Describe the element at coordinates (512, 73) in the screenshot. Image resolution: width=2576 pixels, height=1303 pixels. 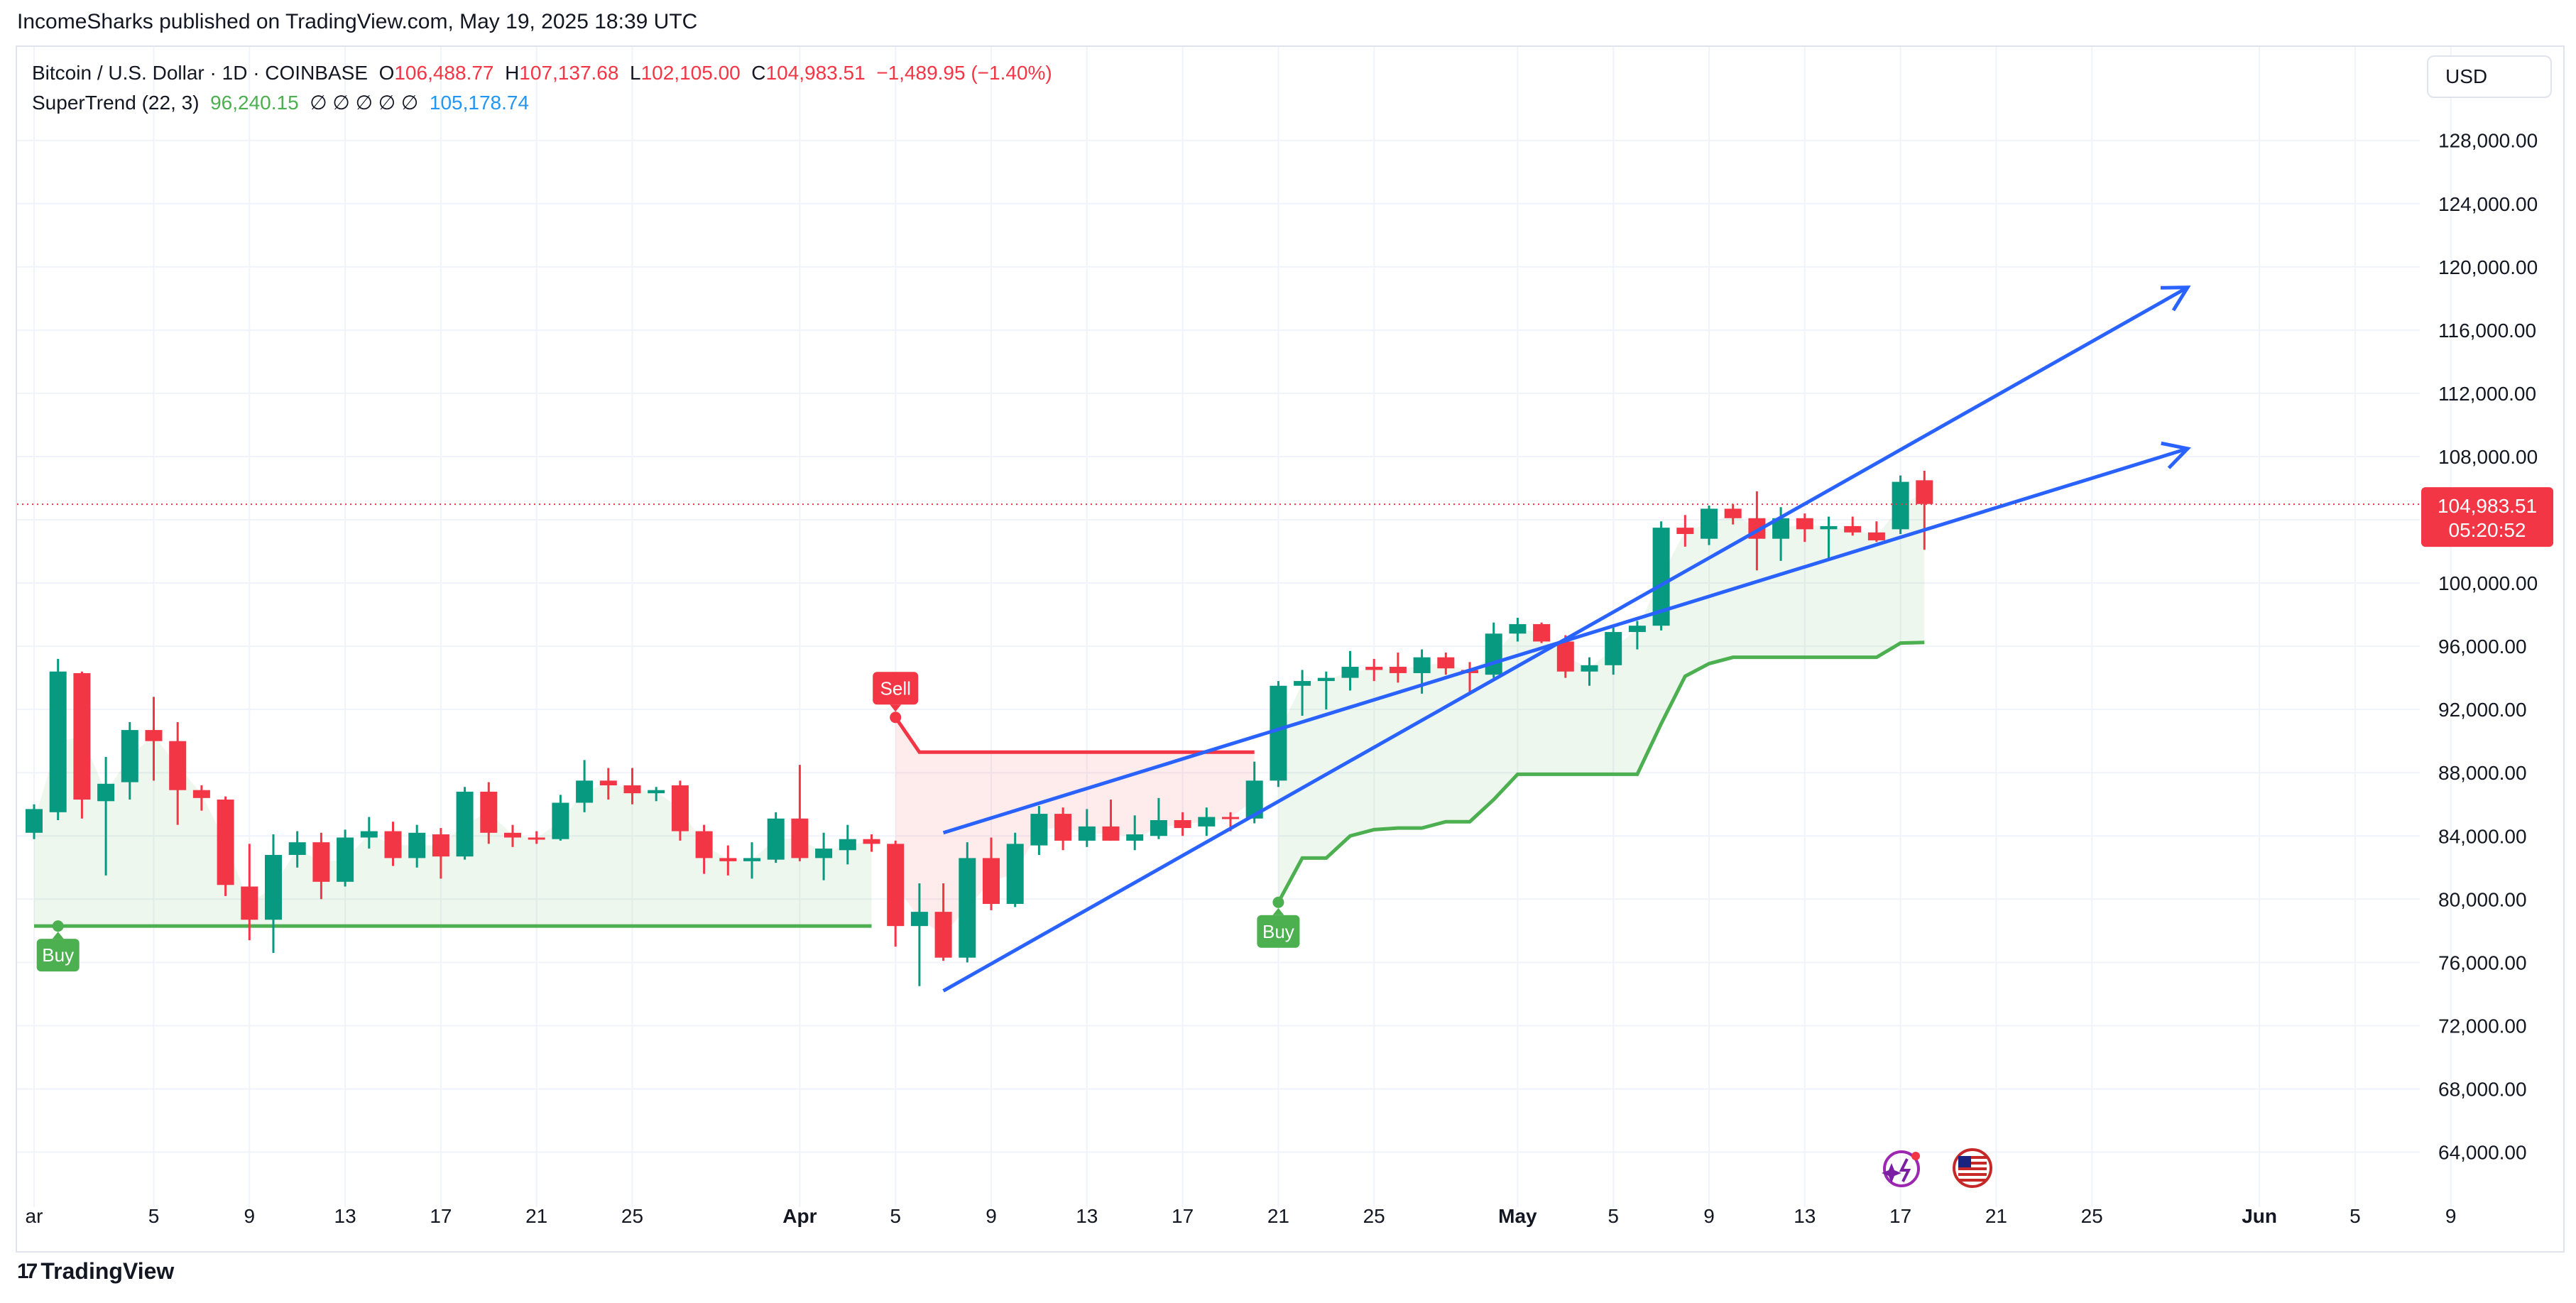
I see `high-label: H` at that location.